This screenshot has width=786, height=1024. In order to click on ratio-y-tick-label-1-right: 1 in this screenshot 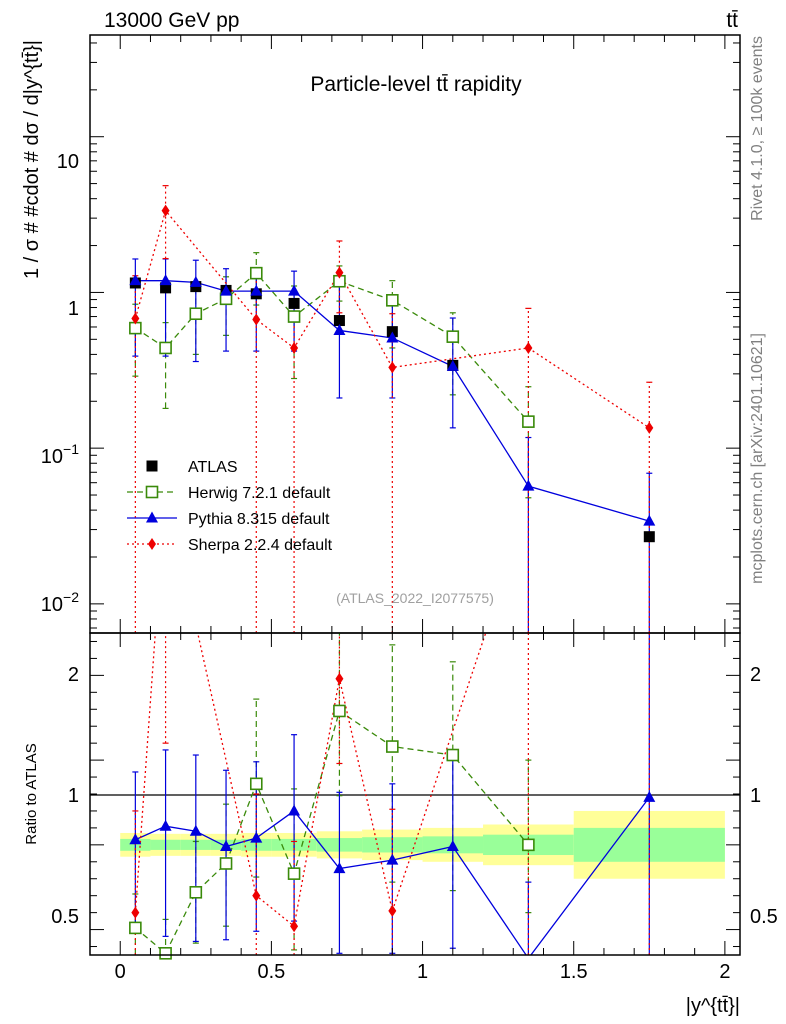, I will do `click(755, 796)`.